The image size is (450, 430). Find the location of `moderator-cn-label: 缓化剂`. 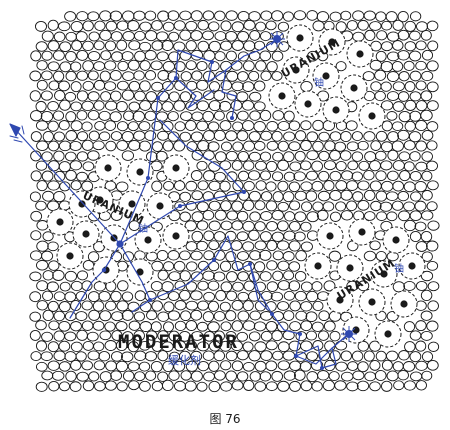

moderator-cn-label: 缓化剂 is located at coordinates (184, 360).